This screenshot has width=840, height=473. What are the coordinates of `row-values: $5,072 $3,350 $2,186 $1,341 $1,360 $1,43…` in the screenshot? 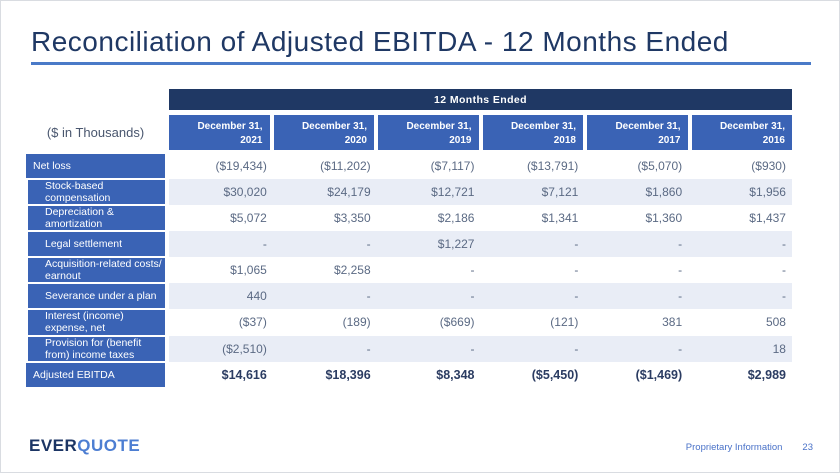 It's located at (480, 218).